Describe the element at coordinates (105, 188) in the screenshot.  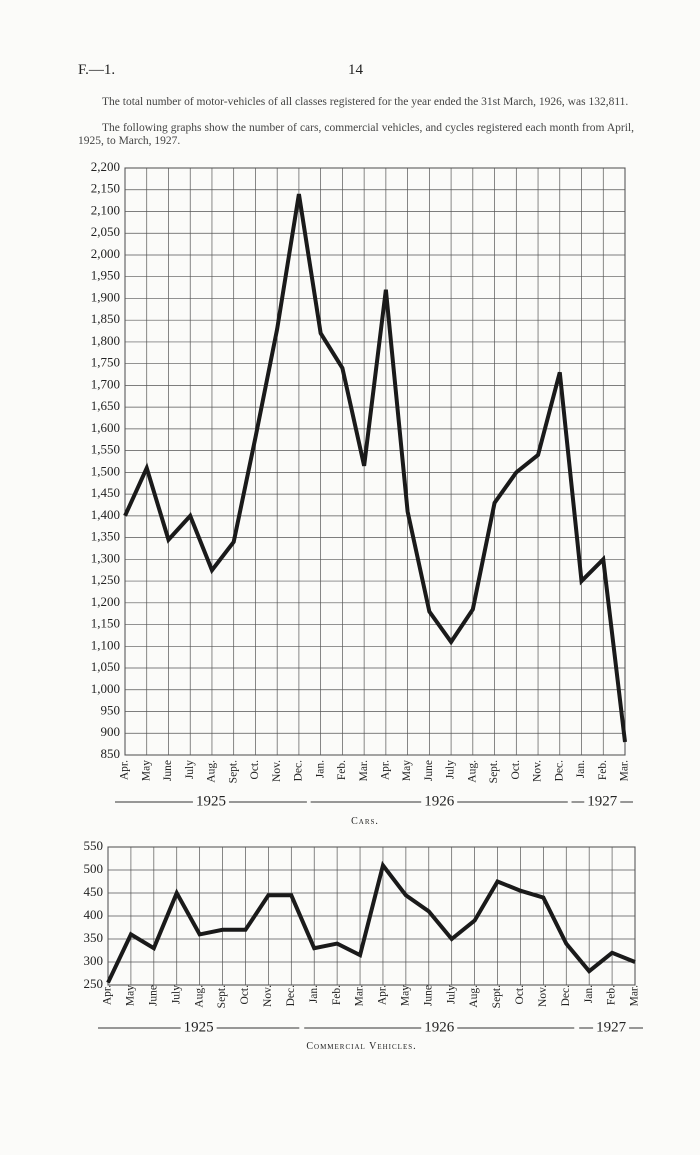
I see `y-tick-label: 2,150` at that location.